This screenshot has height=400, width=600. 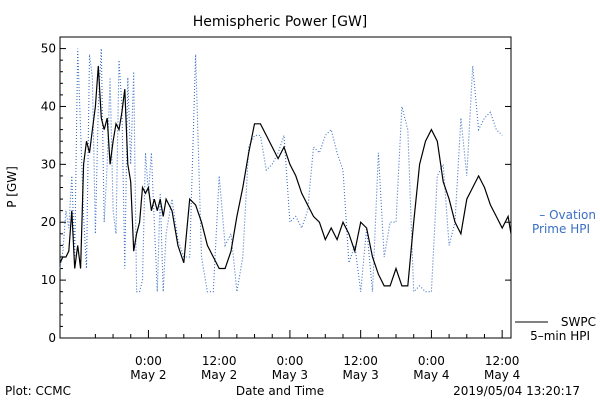 What do you see at coordinates (289, 361) in the screenshot?
I see `x-tick-time-2: 0:00` at bounding box center [289, 361].